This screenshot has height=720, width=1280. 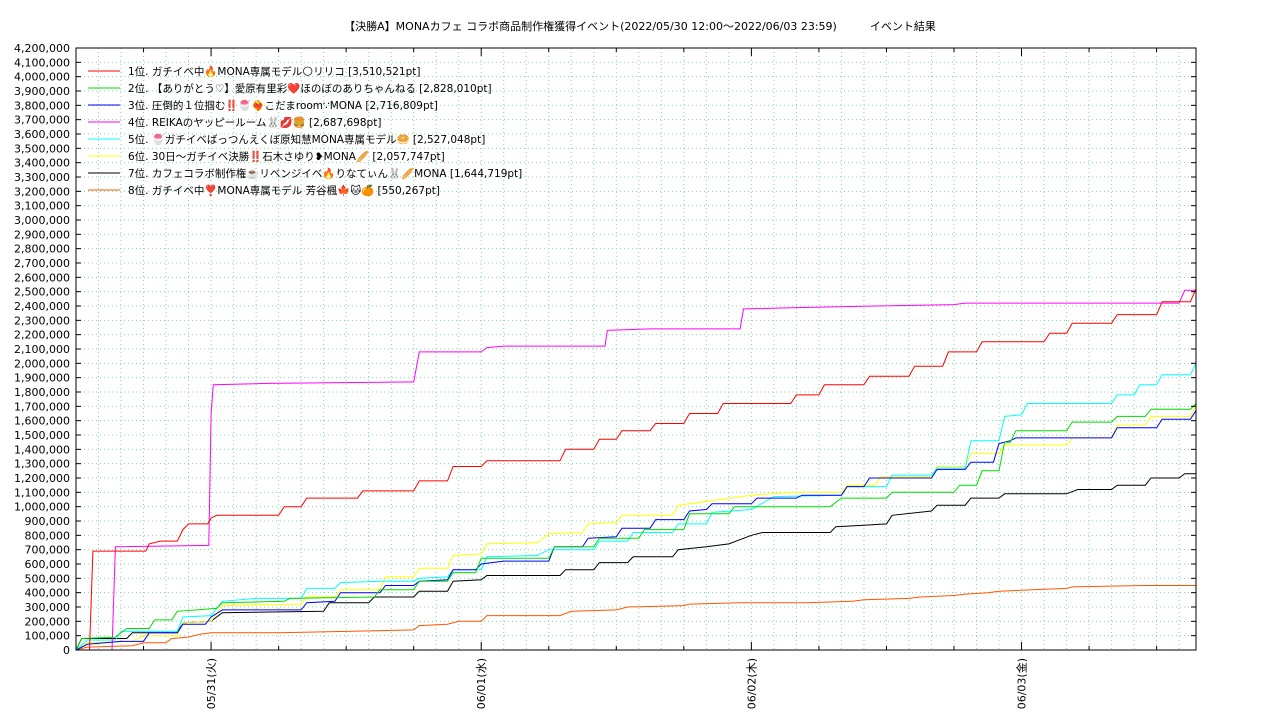 What do you see at coordinates (254, 122) in the screenshot?
I see `legend-entry: 4位. REIKAのヤッピールーム🐰💋🍔 [2,687,698pt]` at bounding box center [254, 122].